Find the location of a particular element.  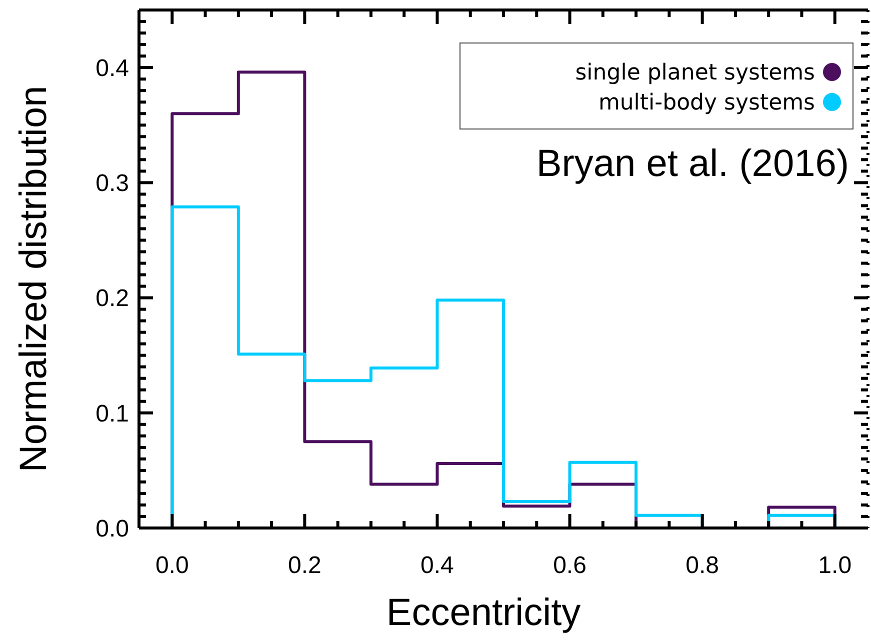

x-tick-label: 0.2 is located at coordinates (305, 565).